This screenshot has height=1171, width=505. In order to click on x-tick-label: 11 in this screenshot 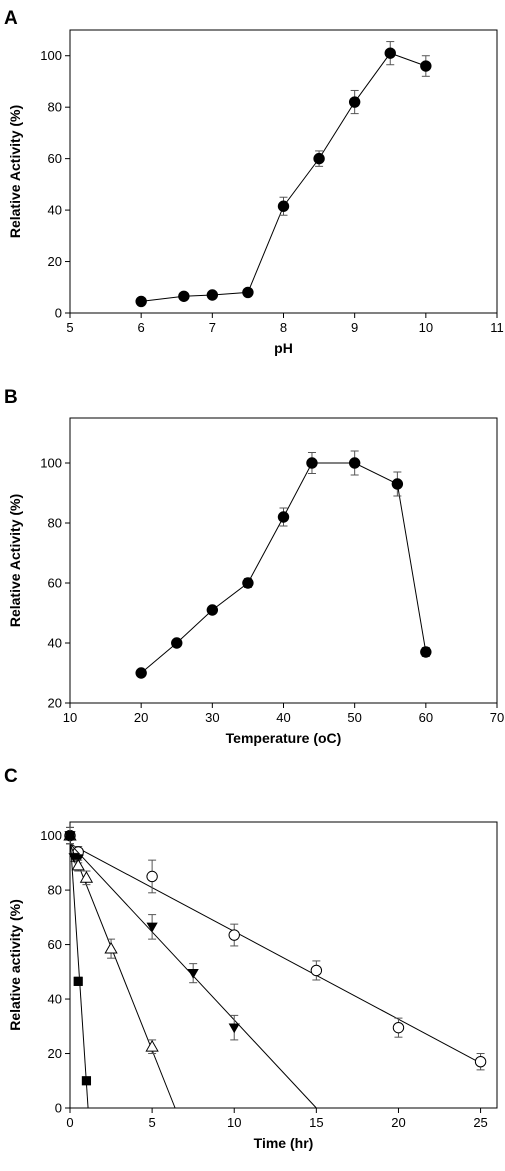, I will do `click(497, 327)`.